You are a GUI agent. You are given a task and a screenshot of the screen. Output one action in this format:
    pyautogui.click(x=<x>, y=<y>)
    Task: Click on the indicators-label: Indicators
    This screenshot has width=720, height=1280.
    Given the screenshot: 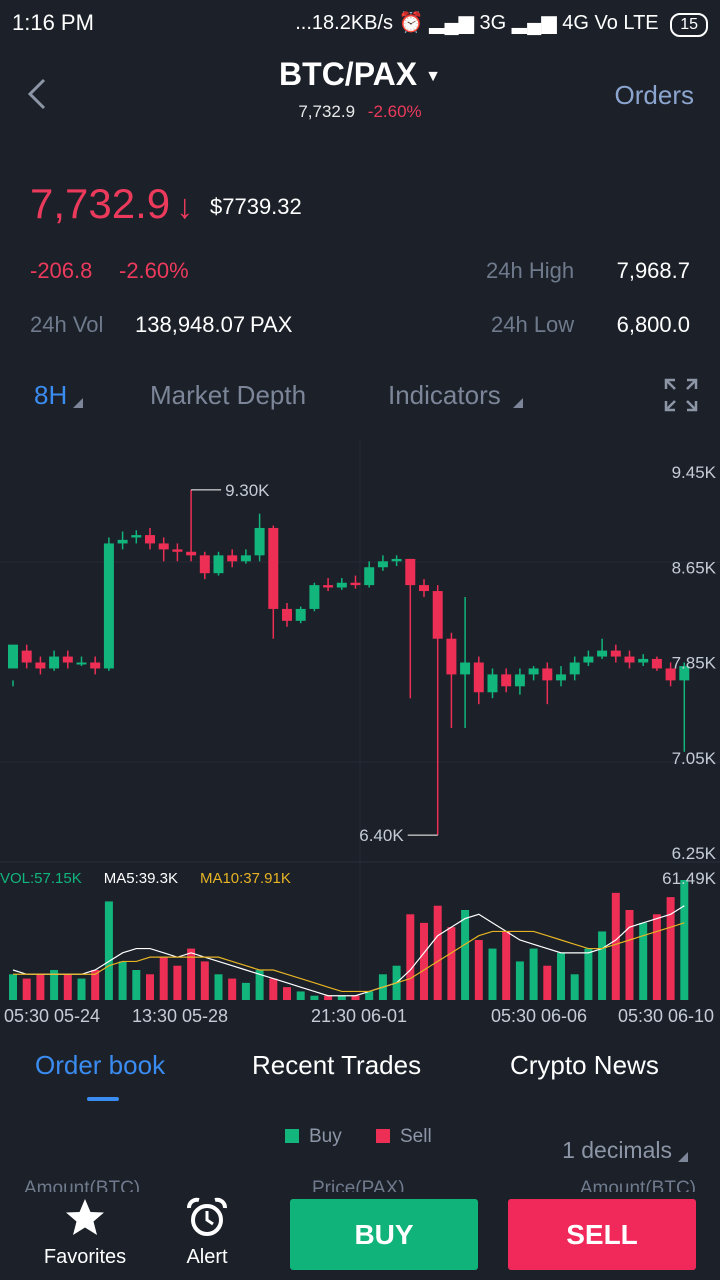 What is the action you would take?
    pyautogui.click(x=444, y=395)
    